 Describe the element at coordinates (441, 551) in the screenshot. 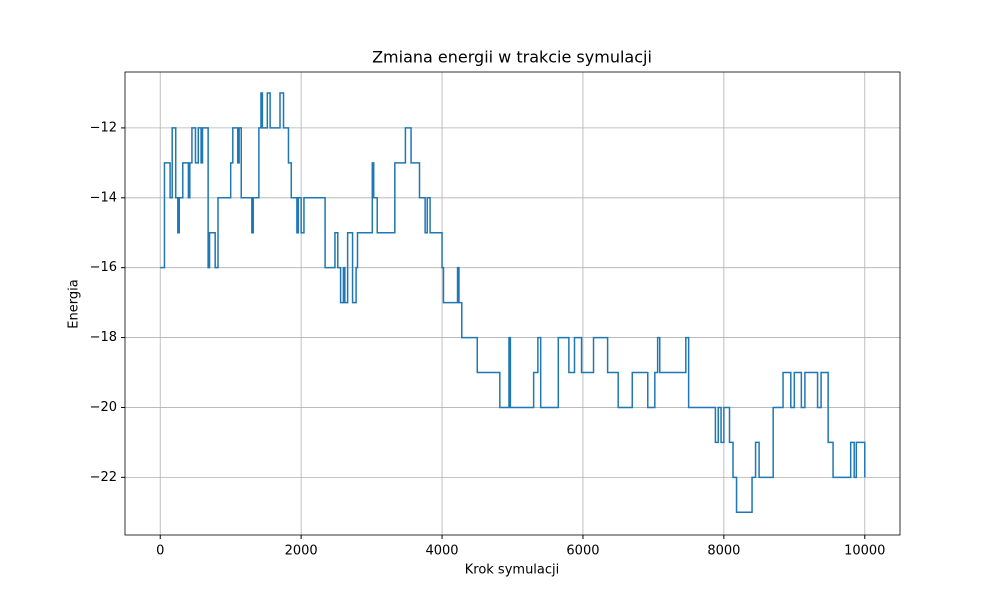

I see `x-tick-label: 4000` at that location.